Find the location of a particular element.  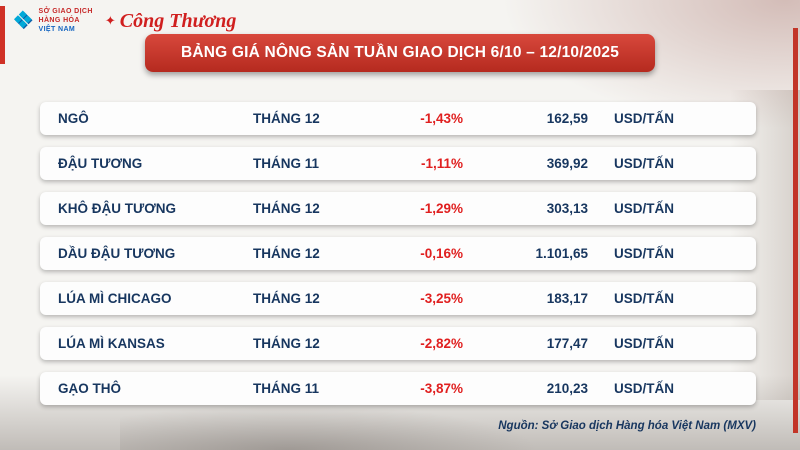

congthuong-logo-text: Công Thương is located at coordinates (178, 20).